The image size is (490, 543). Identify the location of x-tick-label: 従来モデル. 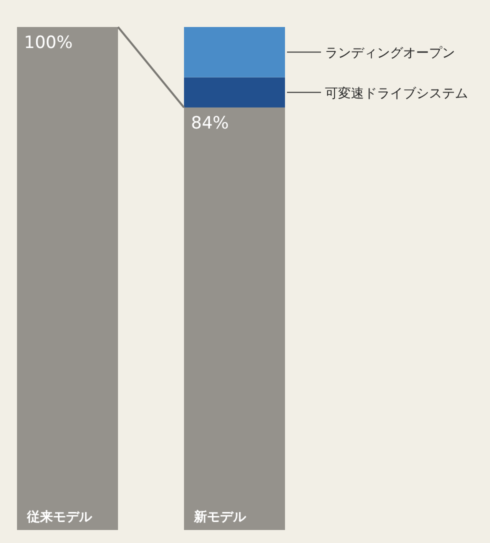
(59, 517).